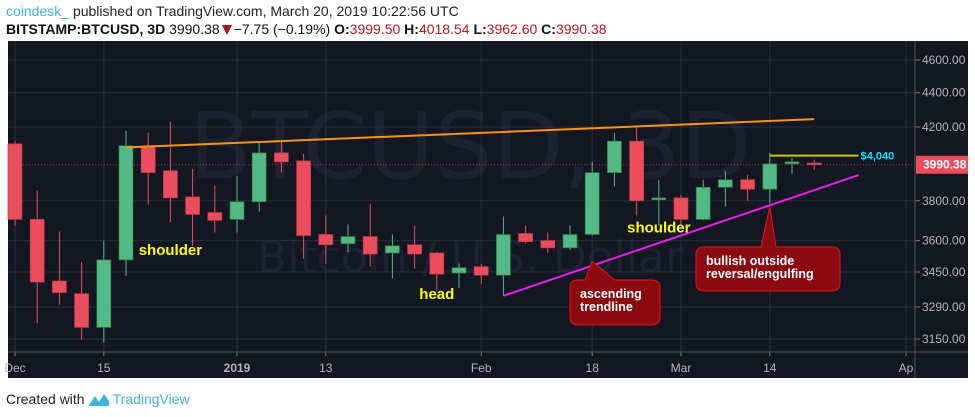  I want to click on low-value: 3962.60, so click(512, 29).